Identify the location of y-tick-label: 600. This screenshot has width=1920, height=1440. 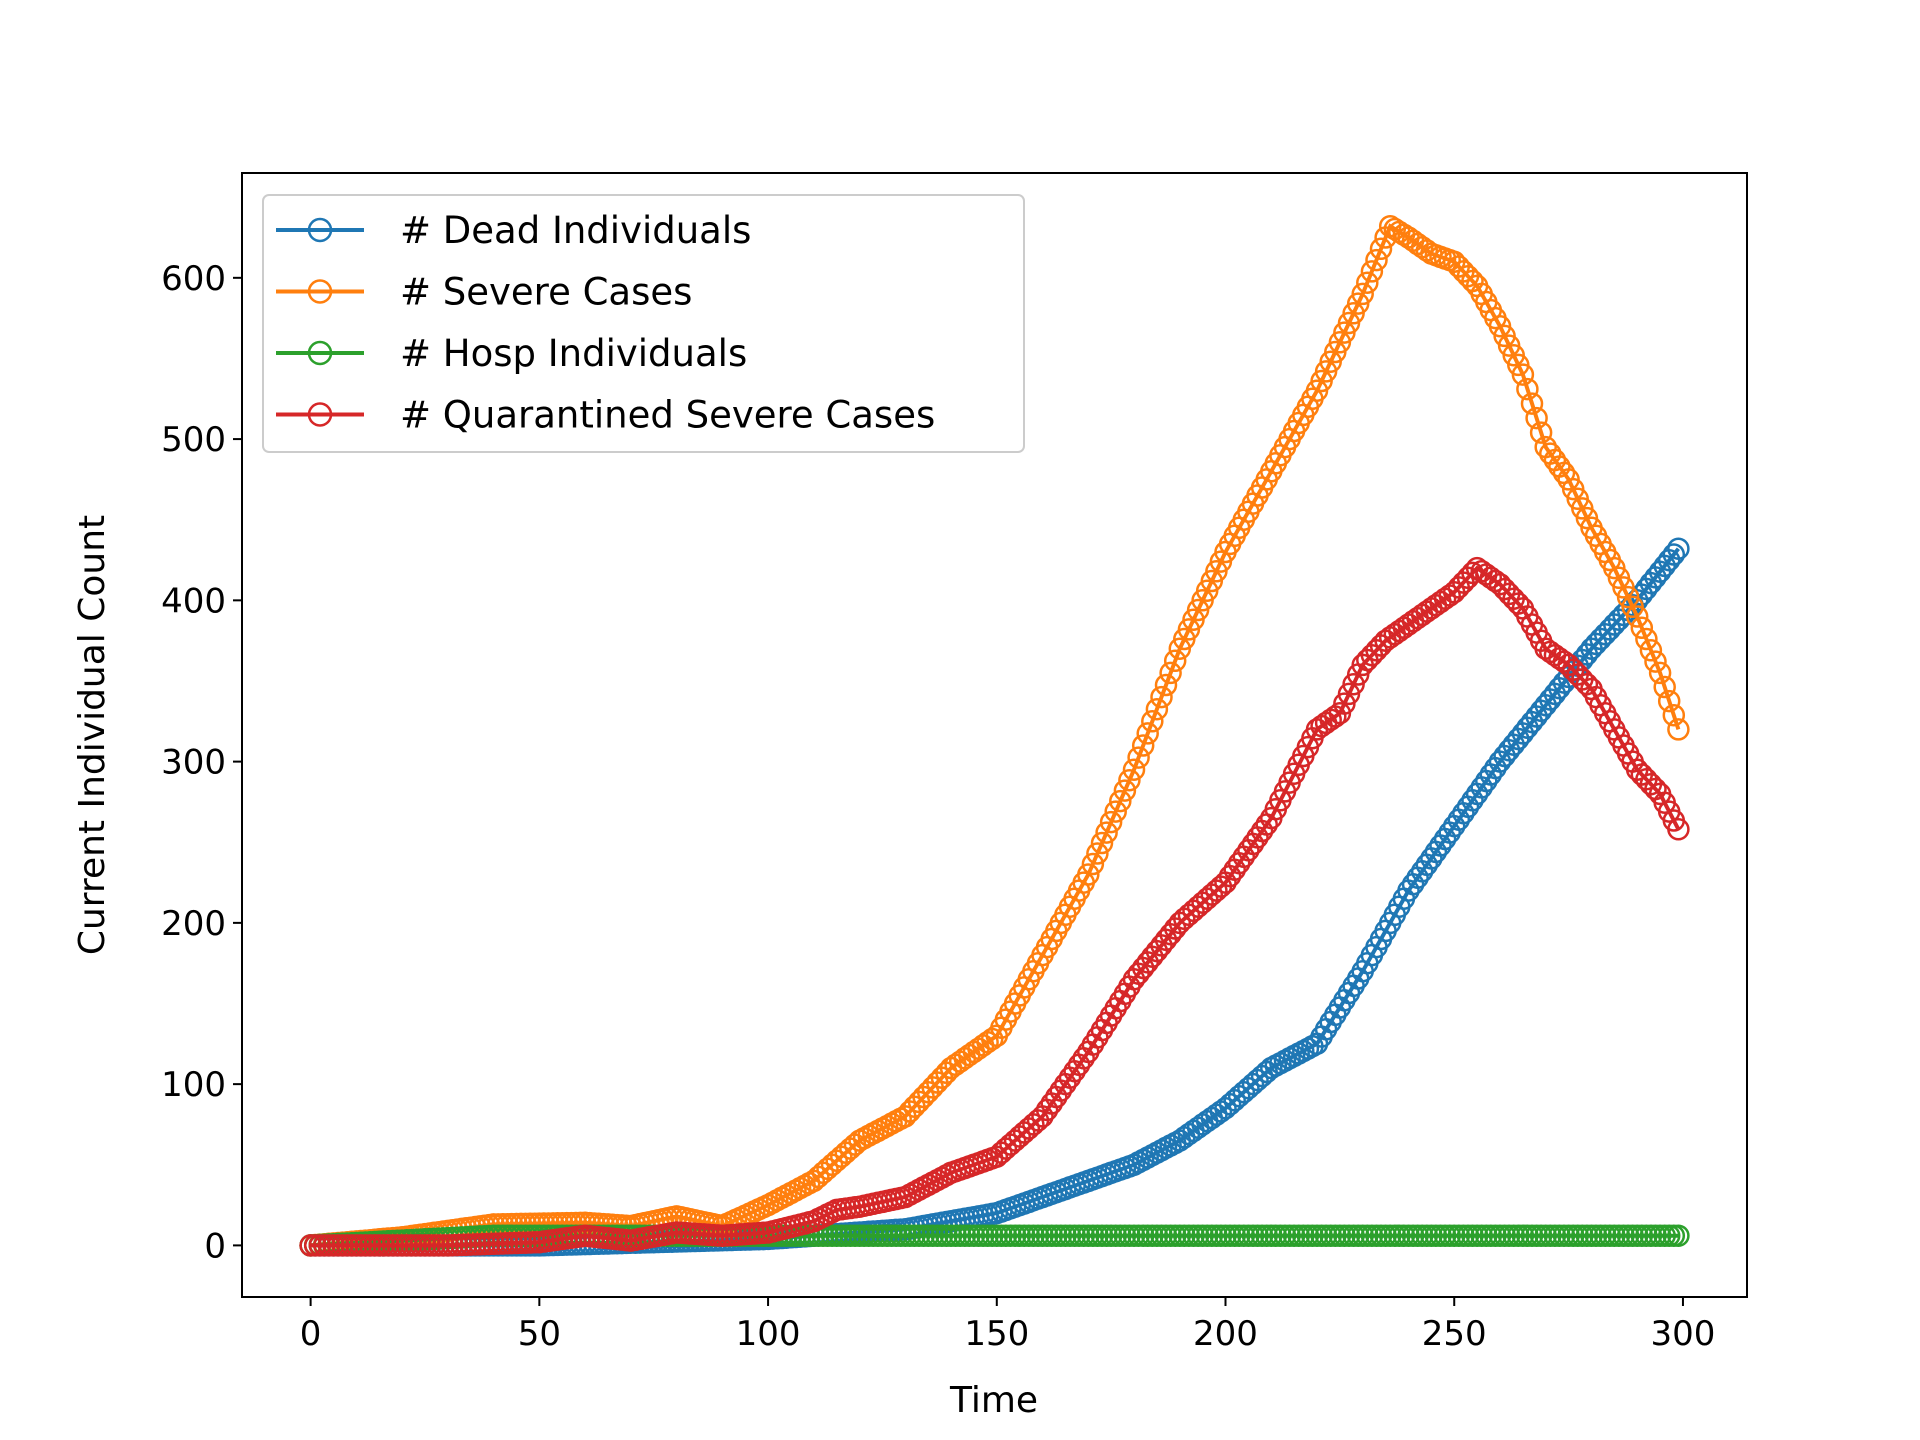
(193, 279).